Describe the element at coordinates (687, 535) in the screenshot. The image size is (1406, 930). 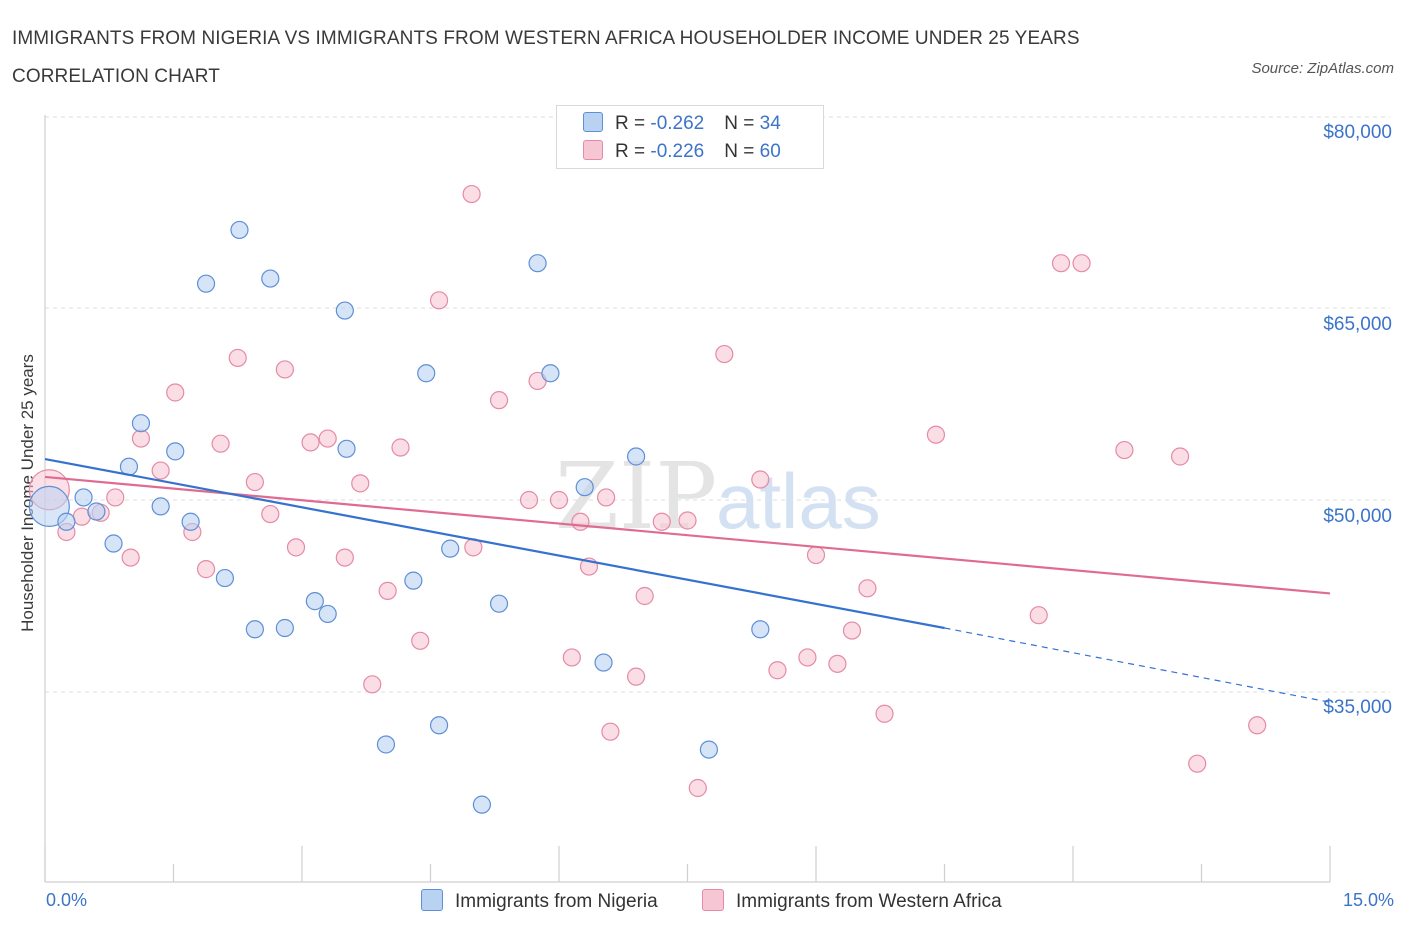
I see `trend-line-western-africa` at that location.